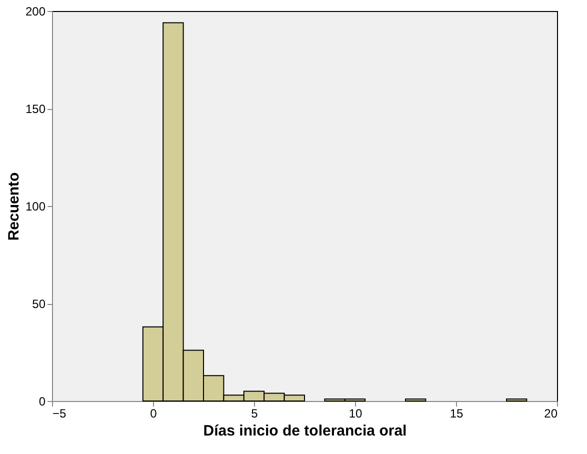  I want to click on y-tick-label: 200, so click(35, 11).